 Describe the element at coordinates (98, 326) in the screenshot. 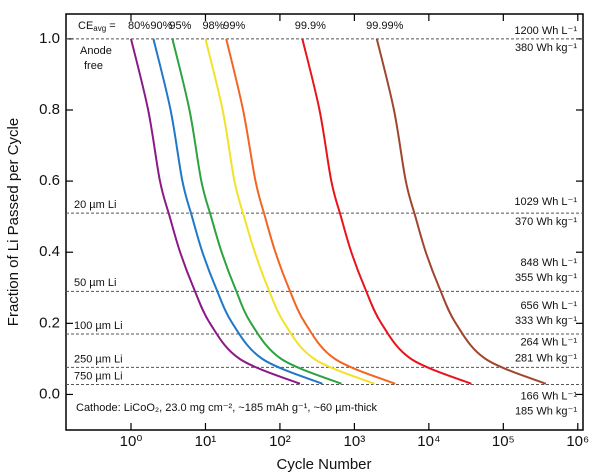

I see `reference-label: 100 µm Li` at that location.